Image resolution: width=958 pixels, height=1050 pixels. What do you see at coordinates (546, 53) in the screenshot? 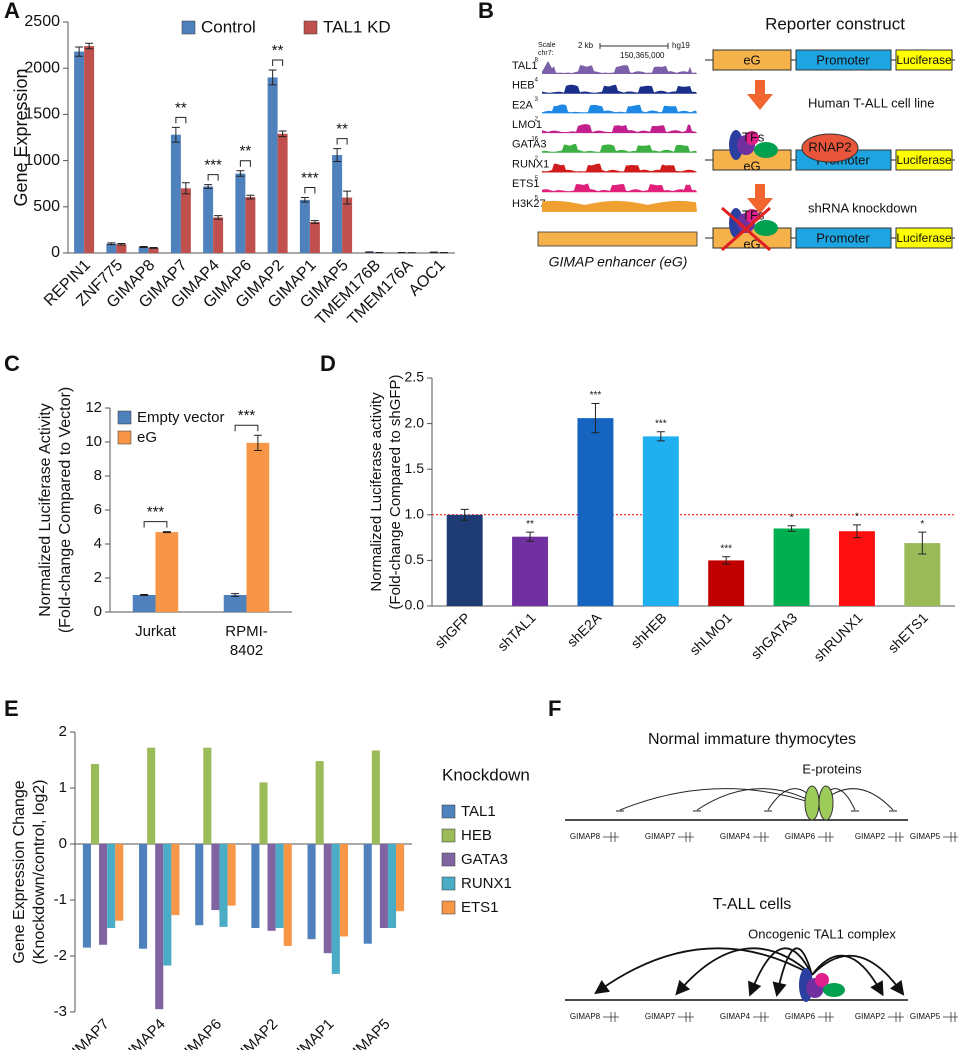
I see `label: chr7:` at bounding box center [546, 53].